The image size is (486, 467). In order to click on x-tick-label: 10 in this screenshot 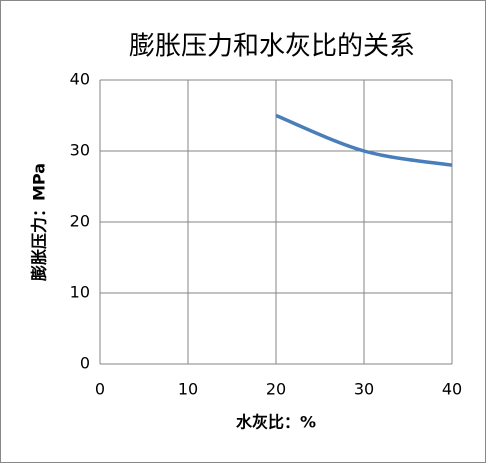, I will do `click(188, 389)`.